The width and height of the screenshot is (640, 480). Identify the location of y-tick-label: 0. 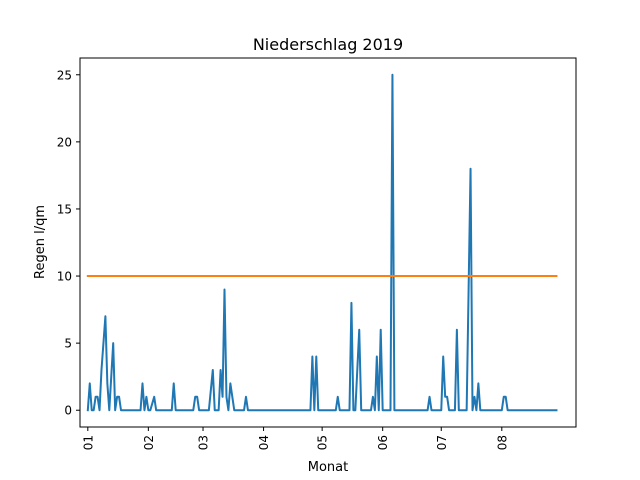
(68, 411).